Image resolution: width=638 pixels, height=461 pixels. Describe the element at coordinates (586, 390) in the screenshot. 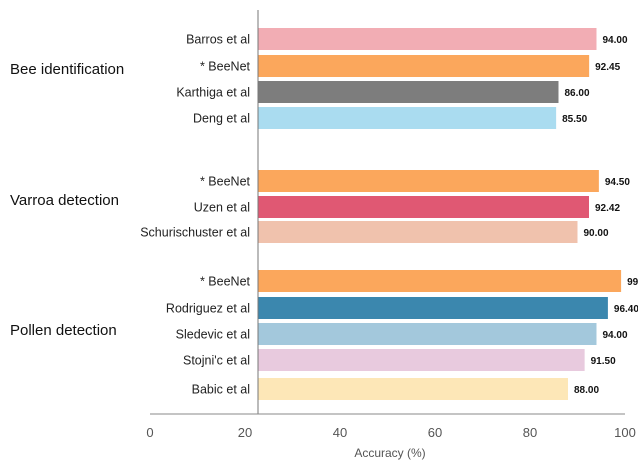

I see `bar-value-label: 88.00` at that location.